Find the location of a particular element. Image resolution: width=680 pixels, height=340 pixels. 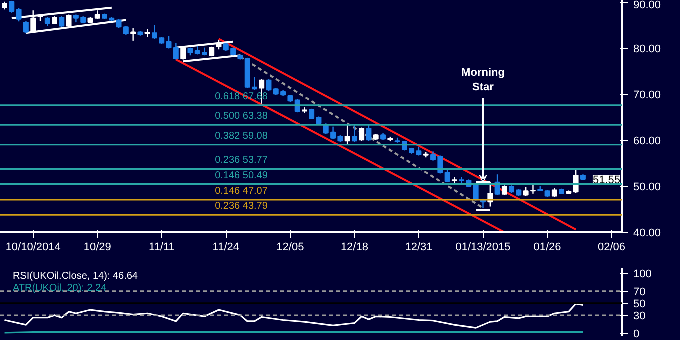

x-tick-label: 02/06 is located at coordinates (612, 248).